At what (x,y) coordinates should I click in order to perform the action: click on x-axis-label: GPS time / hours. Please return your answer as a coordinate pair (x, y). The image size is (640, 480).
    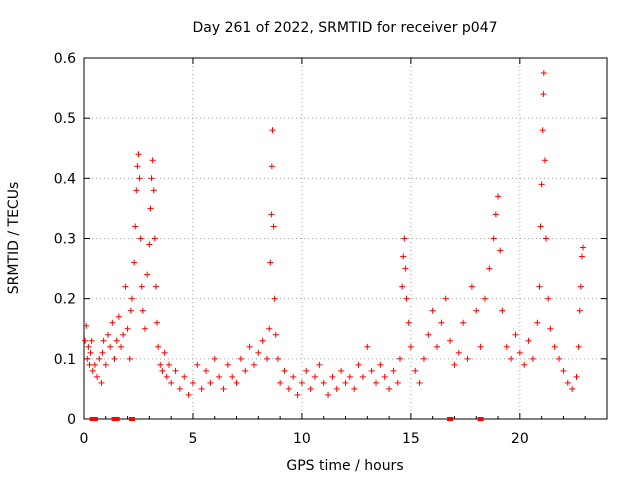
    Looking at the image, I should click on (344, 466).